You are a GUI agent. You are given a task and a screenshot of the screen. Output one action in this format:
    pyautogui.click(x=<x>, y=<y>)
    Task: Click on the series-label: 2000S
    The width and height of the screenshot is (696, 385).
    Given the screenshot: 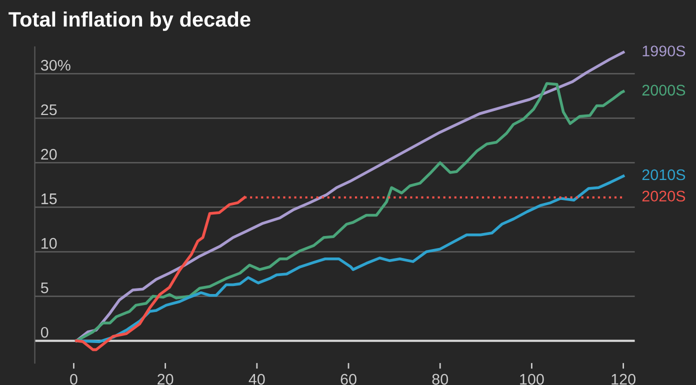 What is the action you would take?
    pyautogui.click(x=664, y=90)
    